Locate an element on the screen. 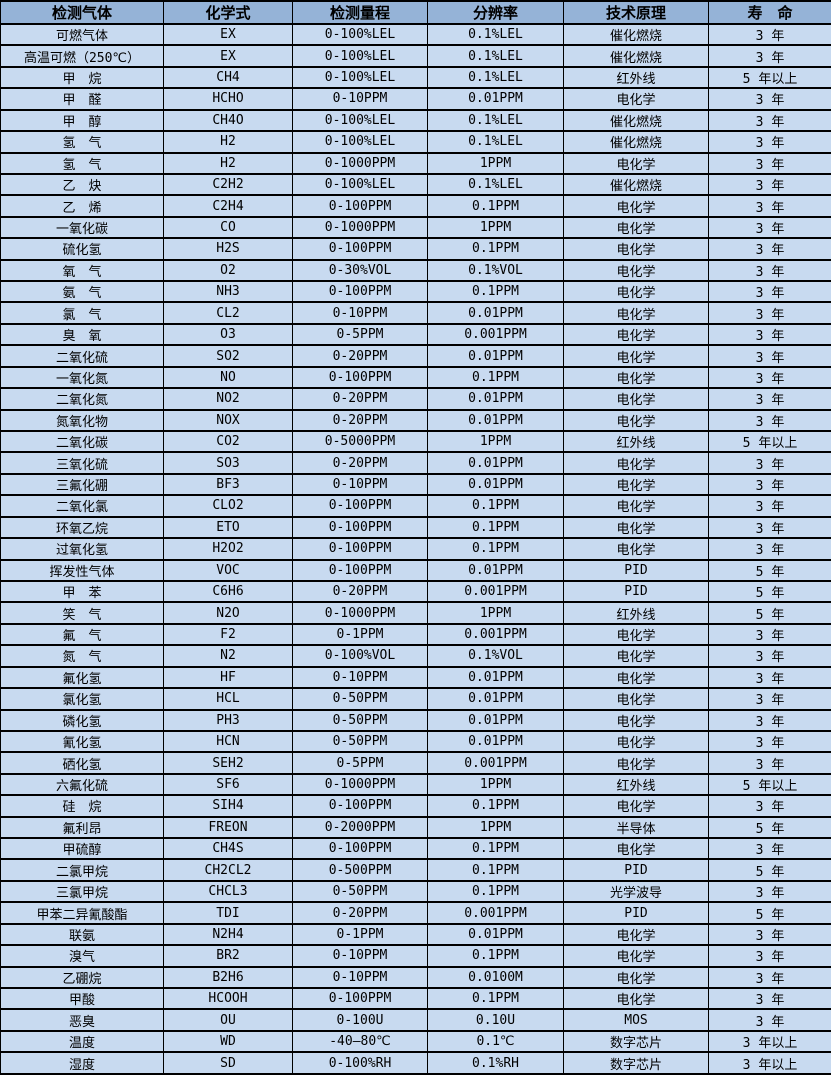  cell-gas: 甲 苯 is located at coordinates (82, 591).